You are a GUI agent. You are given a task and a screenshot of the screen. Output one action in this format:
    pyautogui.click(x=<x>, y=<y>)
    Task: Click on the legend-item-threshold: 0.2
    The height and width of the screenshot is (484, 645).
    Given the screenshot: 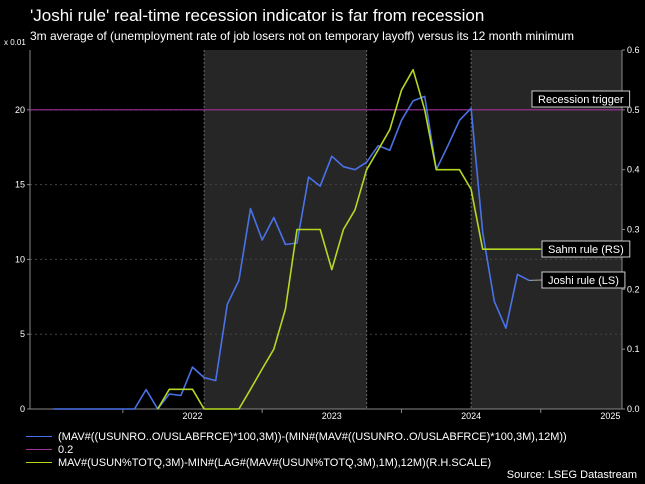 What is the action you would take?
    pyautogui.click(x=296, y=449)
    